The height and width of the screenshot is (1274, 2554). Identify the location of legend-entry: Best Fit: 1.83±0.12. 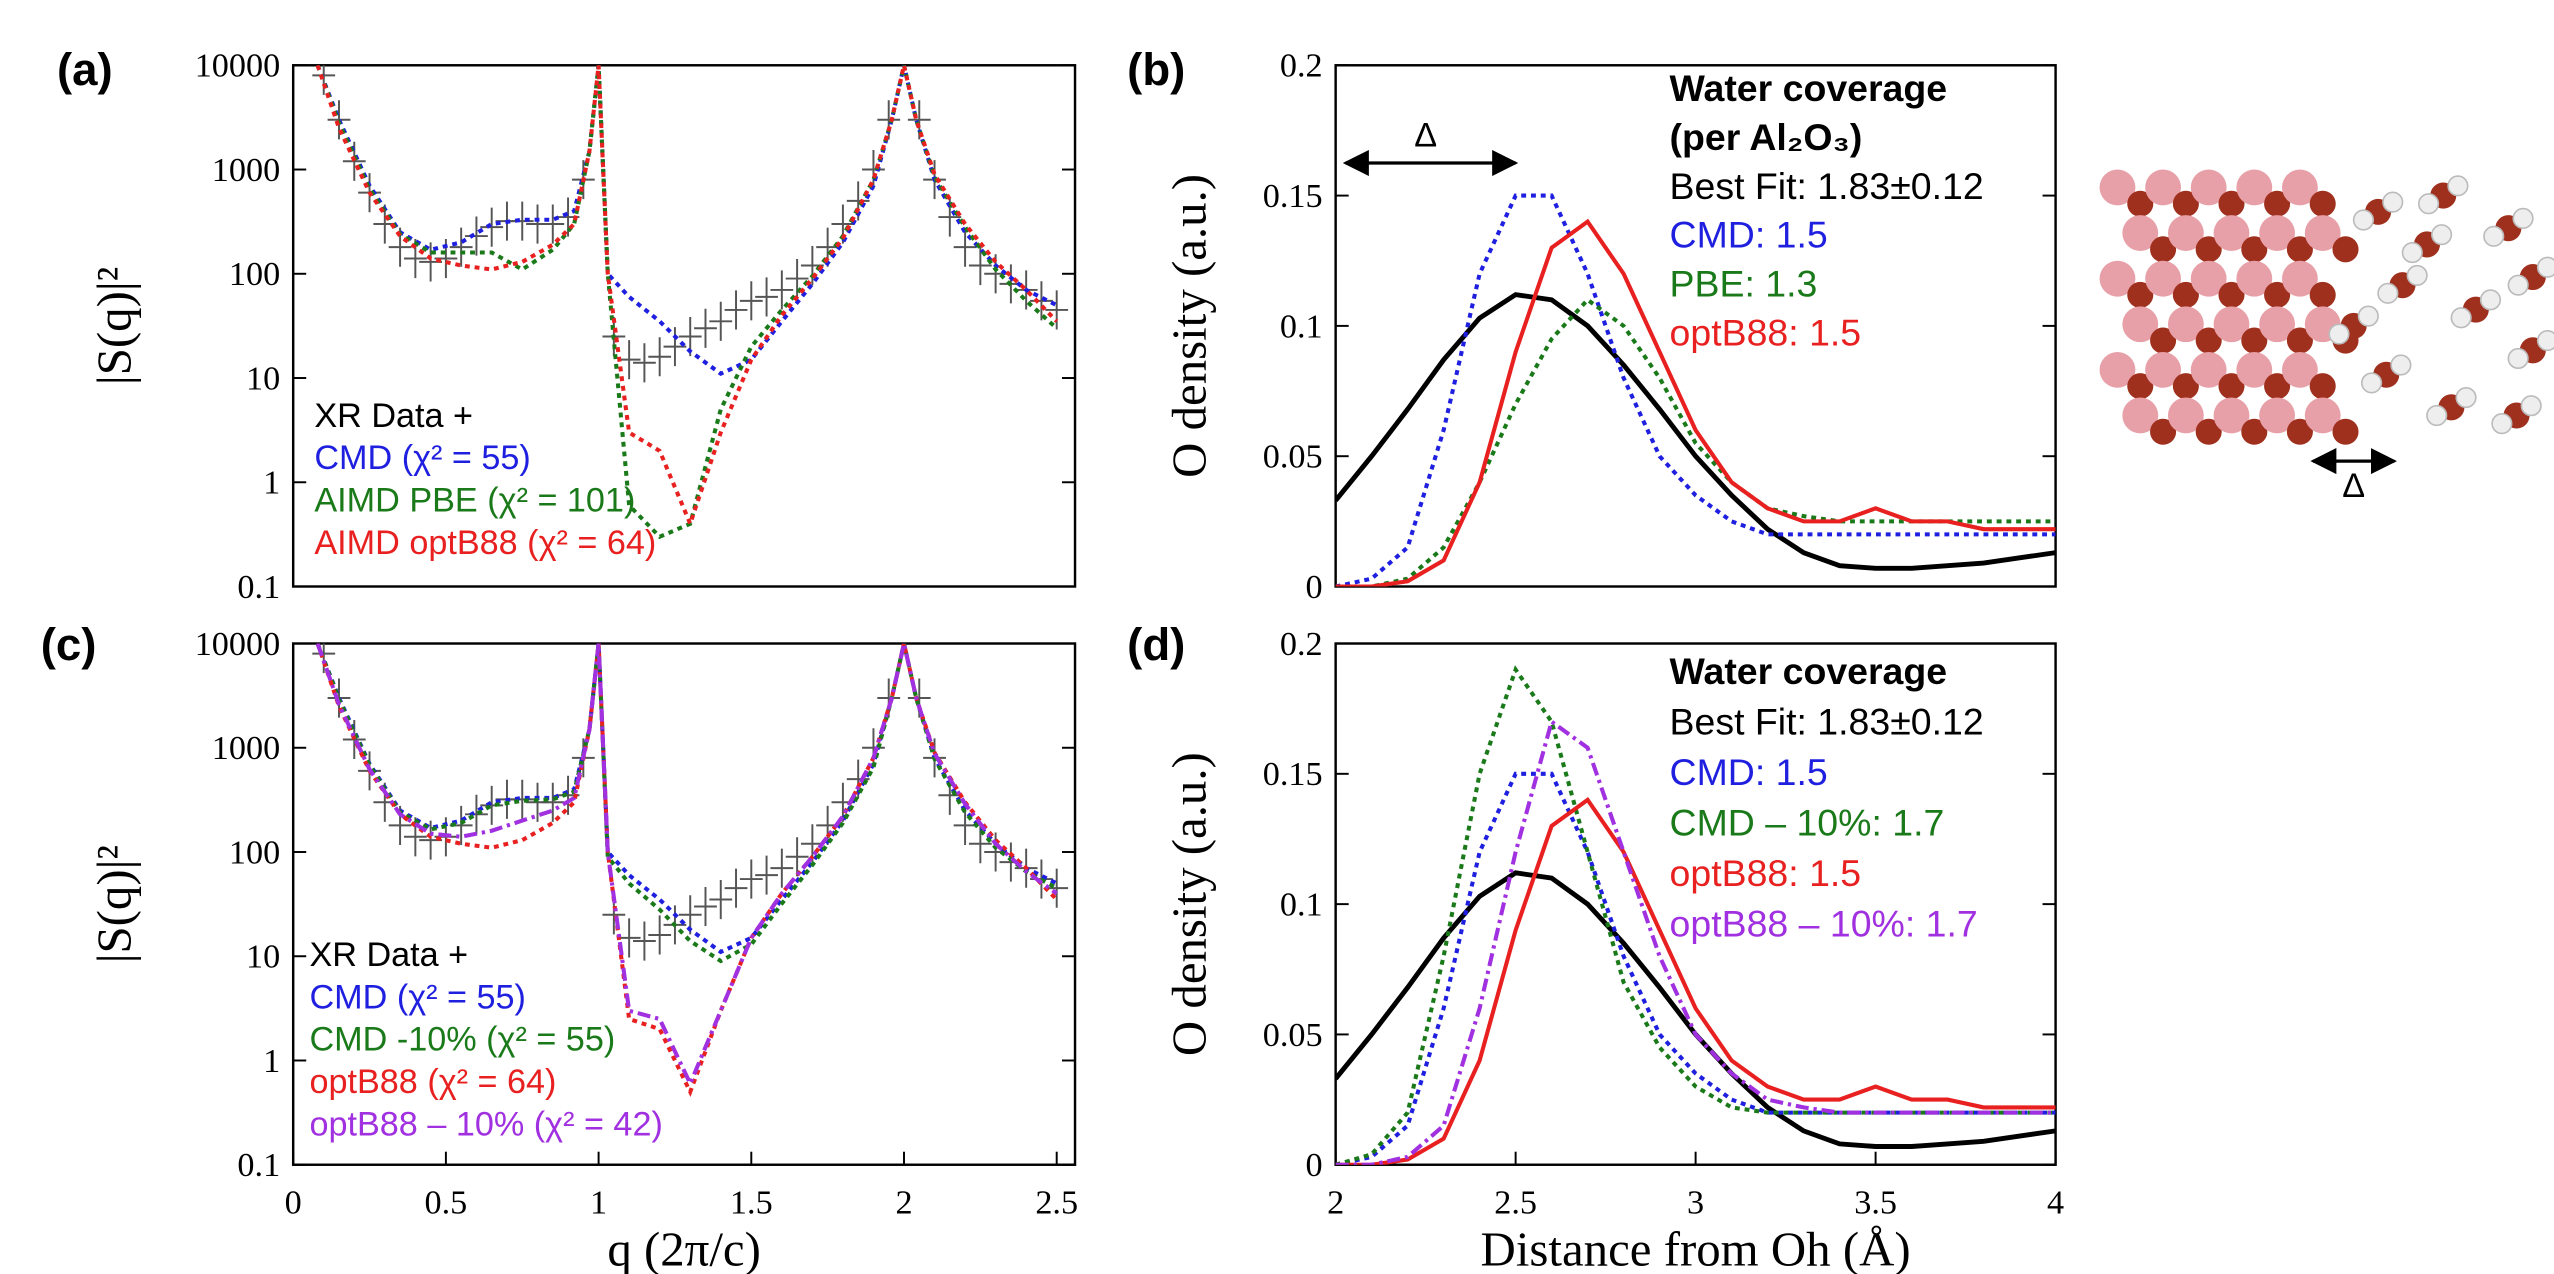
(1827, 186).